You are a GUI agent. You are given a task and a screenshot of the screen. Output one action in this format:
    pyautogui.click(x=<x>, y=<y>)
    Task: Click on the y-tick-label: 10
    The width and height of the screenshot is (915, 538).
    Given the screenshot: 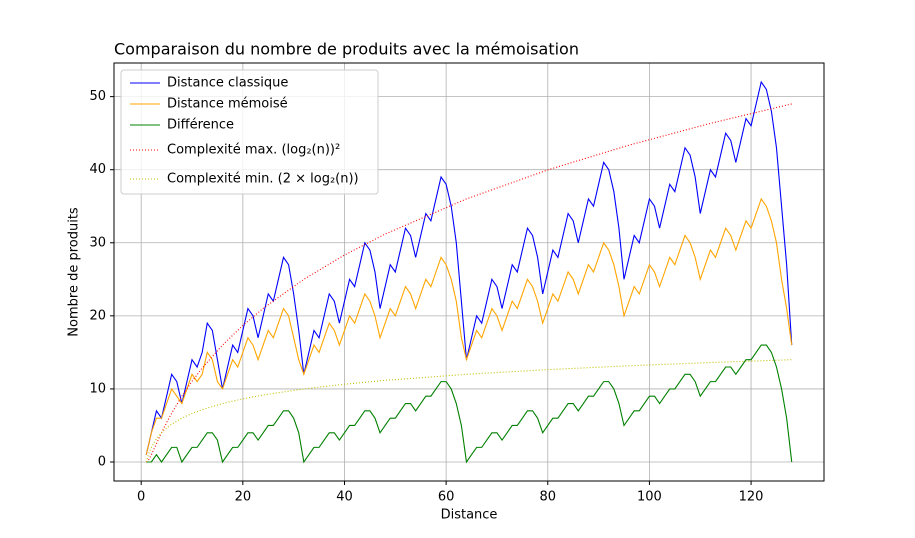 What is the action you would take?
    pyautogui.click(x=97, y=388)
    